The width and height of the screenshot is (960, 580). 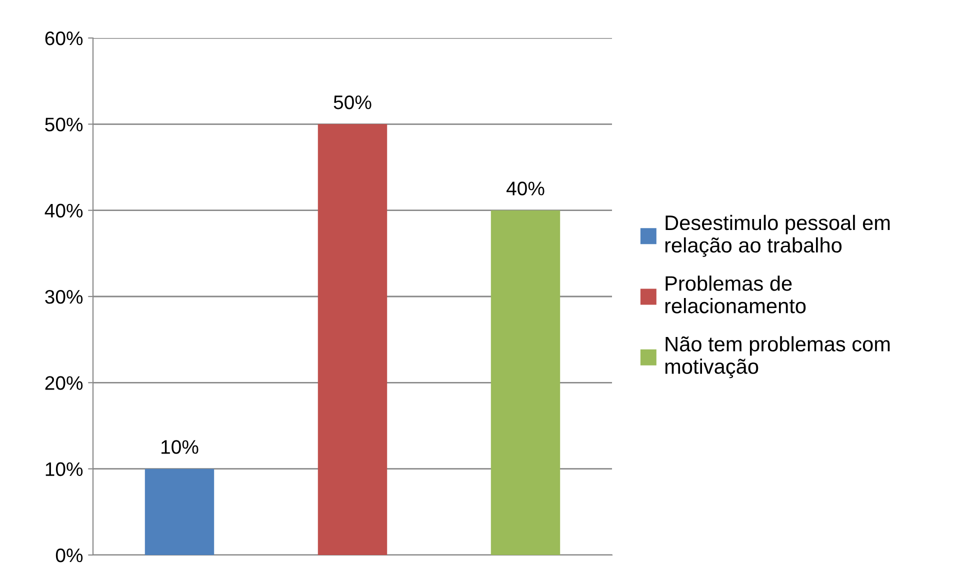 What do you see at coordinates (64, 38) in the screenshot?
I see `y-tick-label: 60%` at bounding box center [64, 38].